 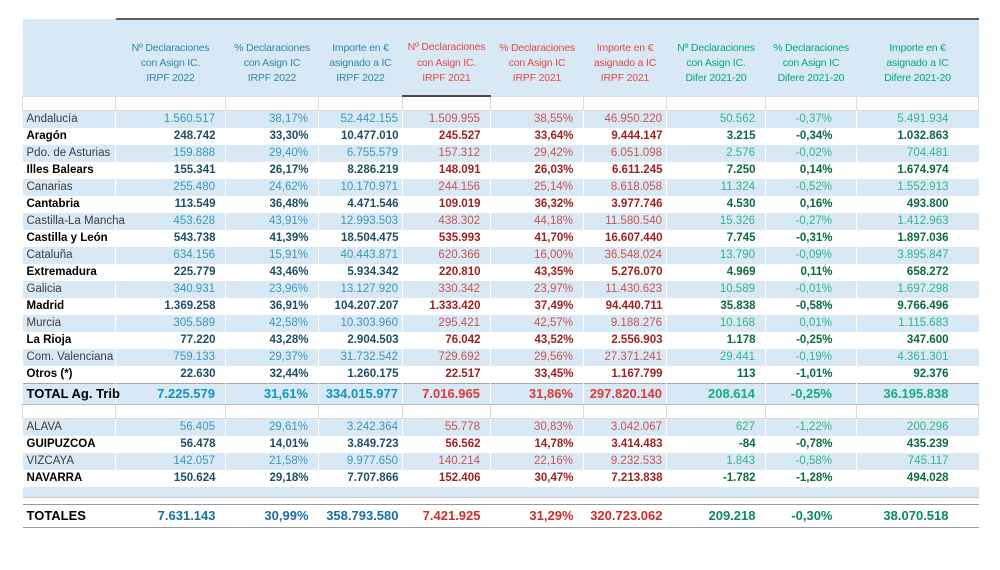 What do you see at coordinates (272, 357) in the screenshot?
I see `data-cell: 29,37%` at bounding box center [272, 357].